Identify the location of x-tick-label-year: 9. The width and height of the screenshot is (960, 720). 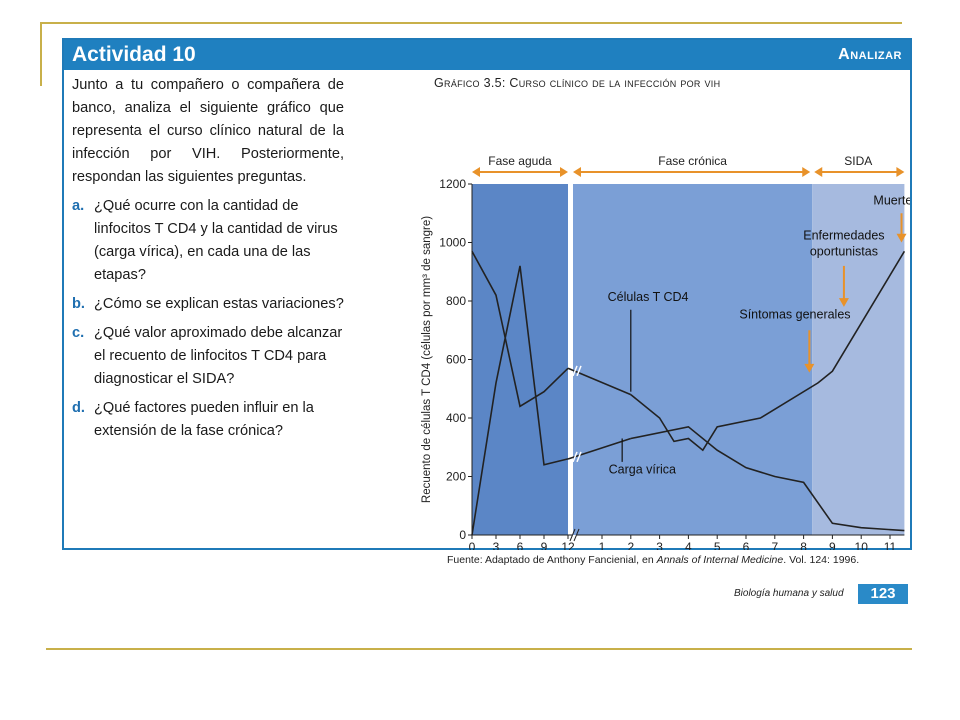
(832, 545).